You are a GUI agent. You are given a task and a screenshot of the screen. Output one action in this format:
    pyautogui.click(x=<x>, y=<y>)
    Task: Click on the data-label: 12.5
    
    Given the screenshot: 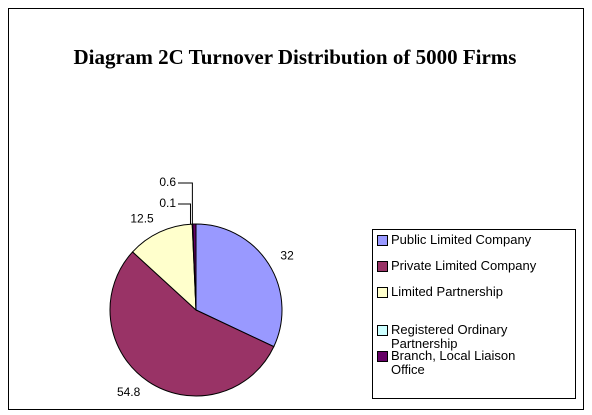 What is the action you would take?
    pyautogui.click(x=142, y=219)
    